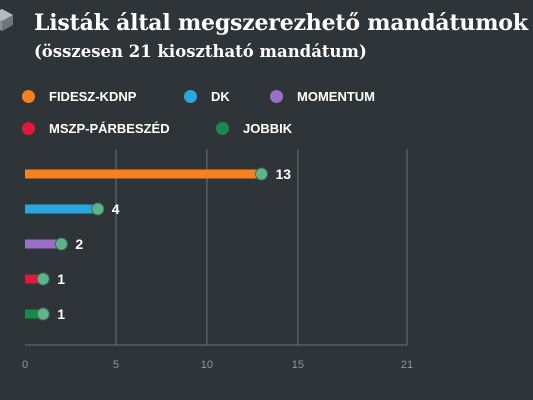  I want to click on x-tick-label: 21, so click(407, 365).